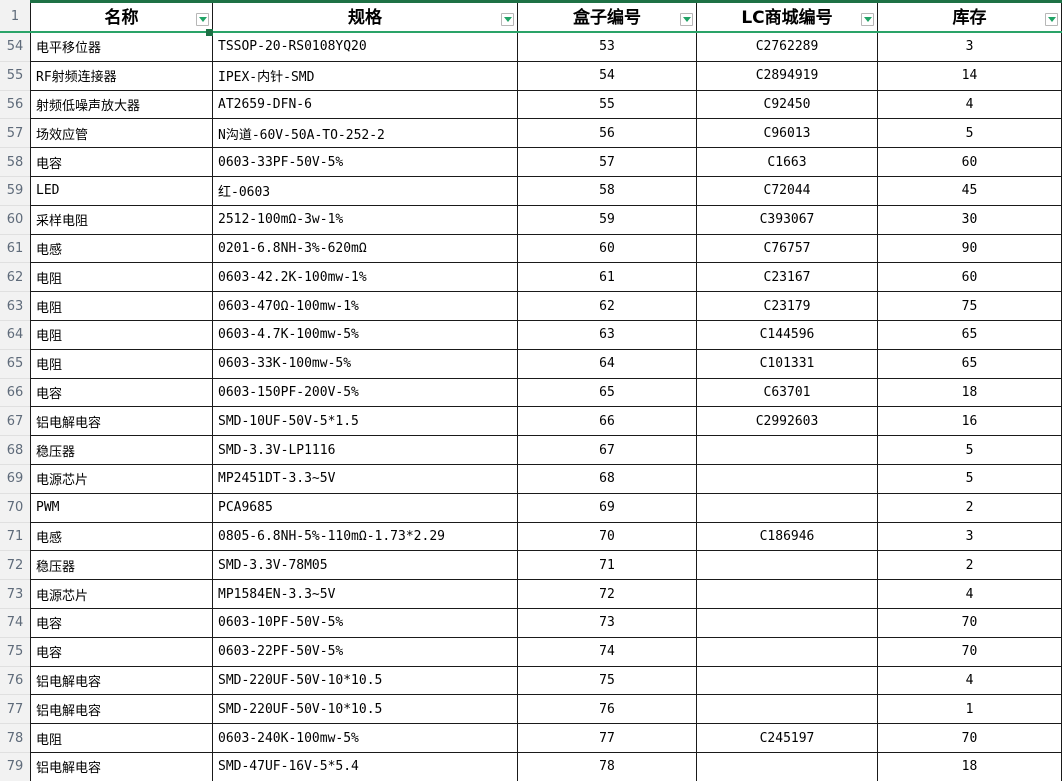  Describe the element at coordinates (15, 566) in the screenshot. I see `row-number: 72` at that location.